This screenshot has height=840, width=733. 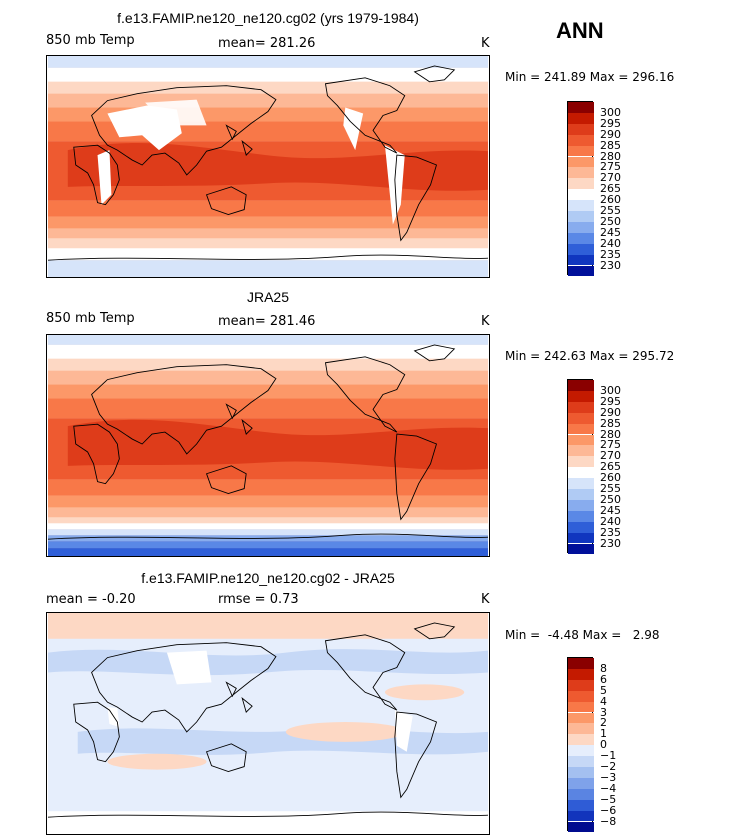 I want to click on colorbar-tick-label: −8, so click(x=608, y=821).